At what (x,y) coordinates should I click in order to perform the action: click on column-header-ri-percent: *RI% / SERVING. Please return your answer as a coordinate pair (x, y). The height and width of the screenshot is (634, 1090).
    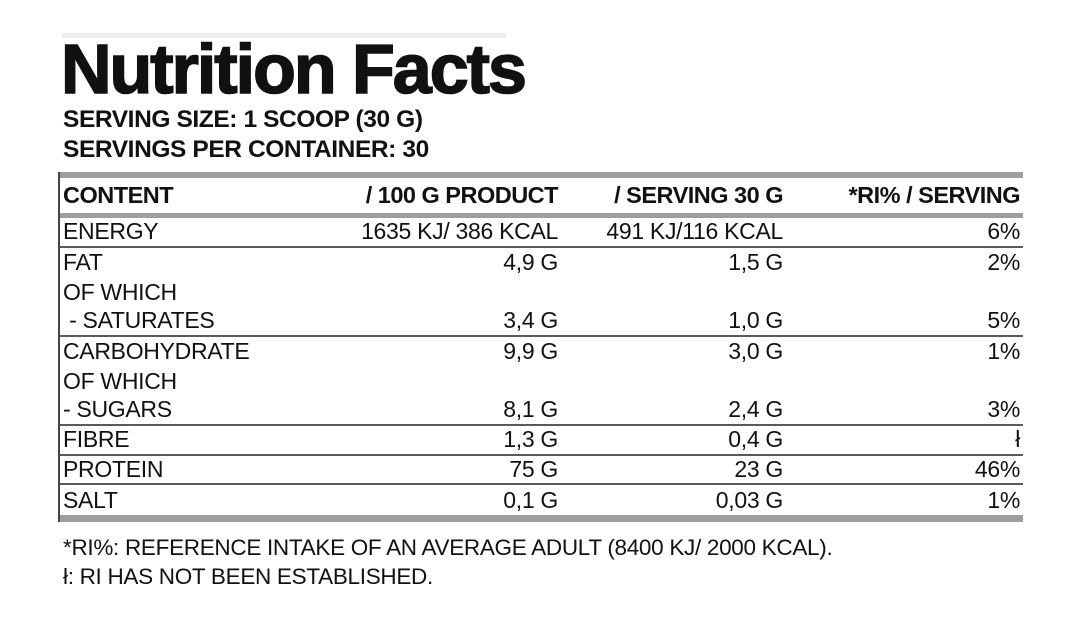
    Looking at the image, I should click on (934, 195).